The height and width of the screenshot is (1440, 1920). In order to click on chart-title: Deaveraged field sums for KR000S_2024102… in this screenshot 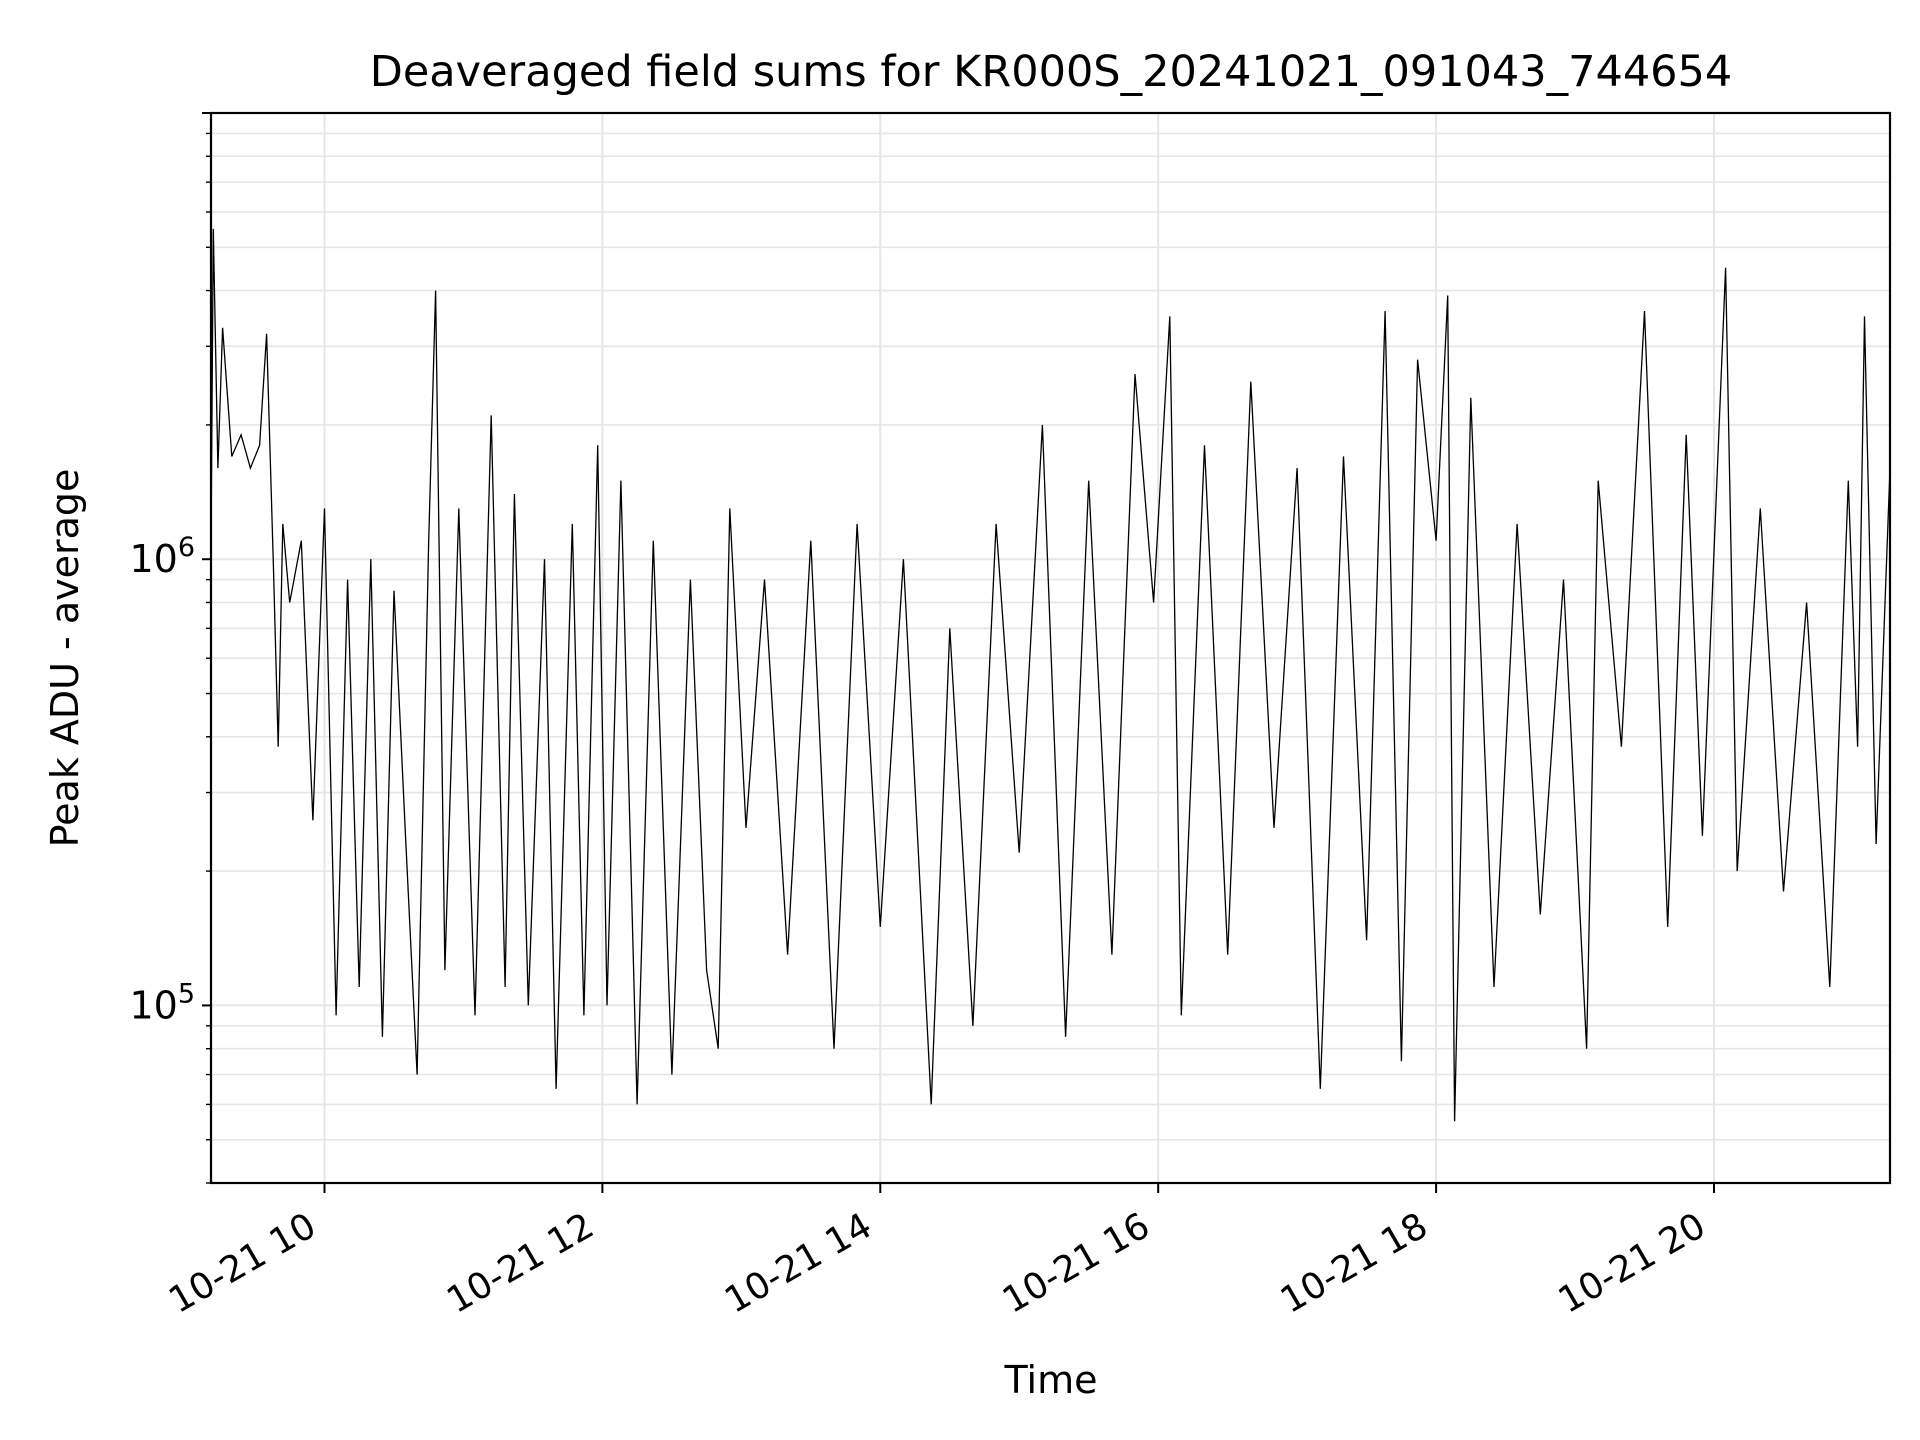, I will do `click(1051, 72)`.